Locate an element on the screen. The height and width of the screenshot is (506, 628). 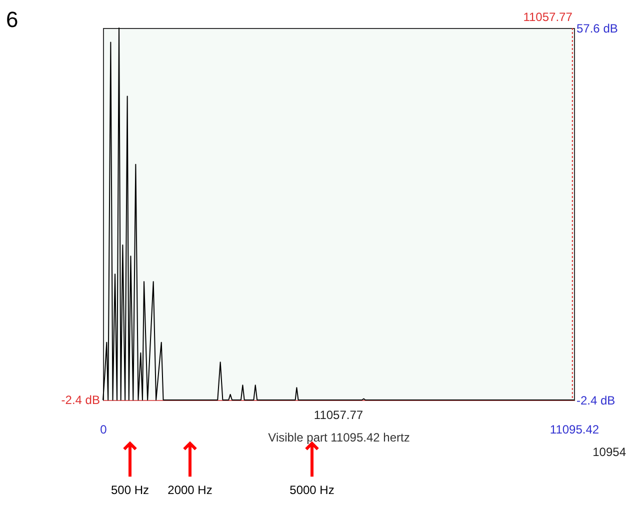
text: 5000 Hz is located at coordinates (312, 490).